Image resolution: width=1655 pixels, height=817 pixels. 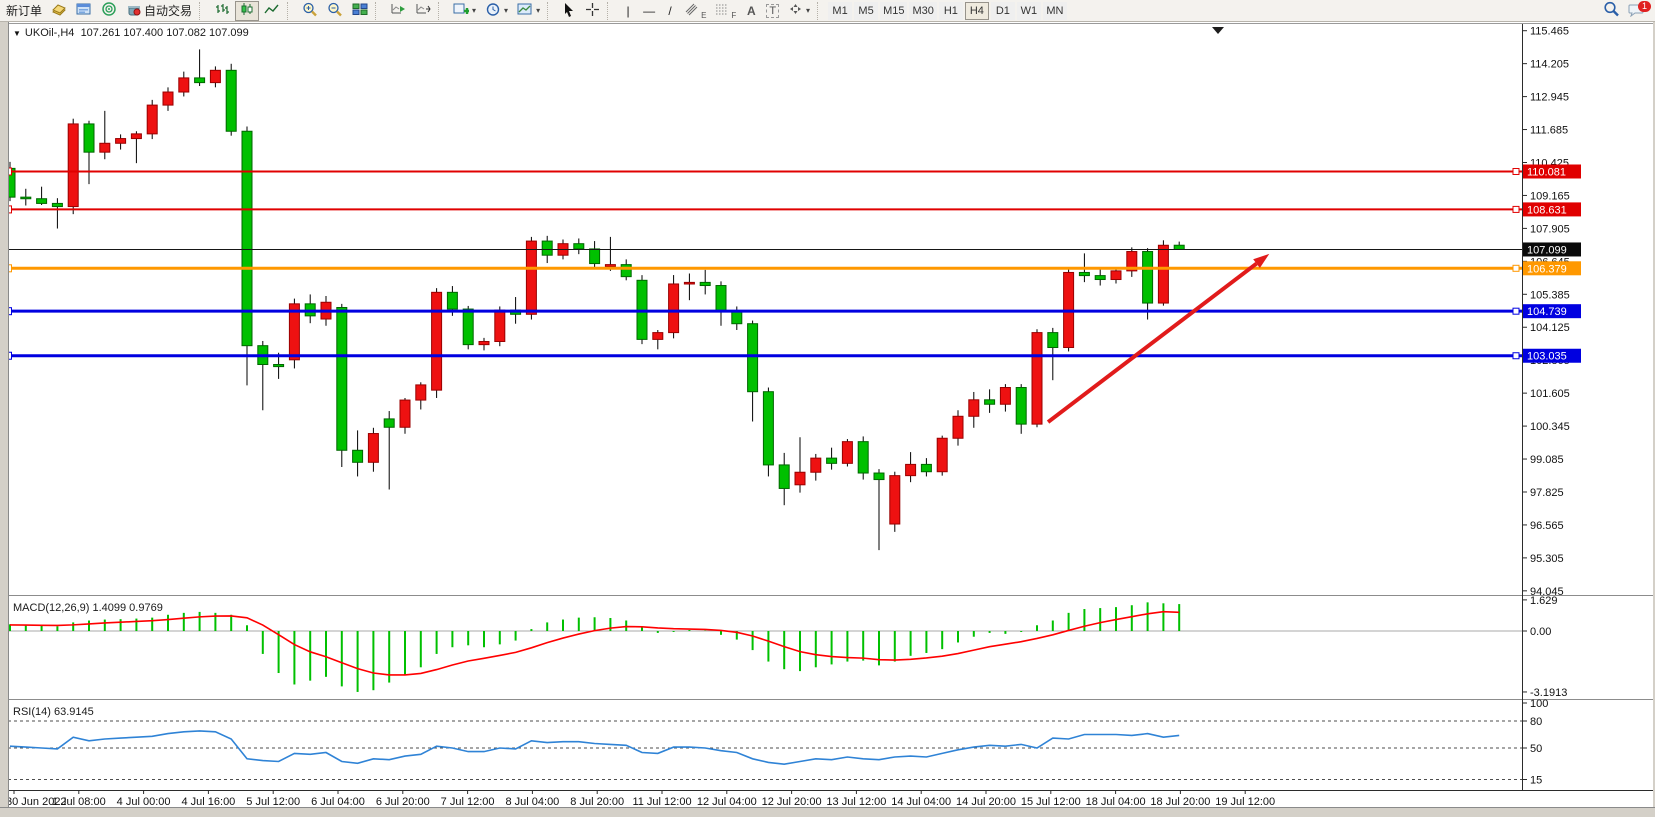 I want to click on axis-label: 100.345, so click(x=1550, y=427).